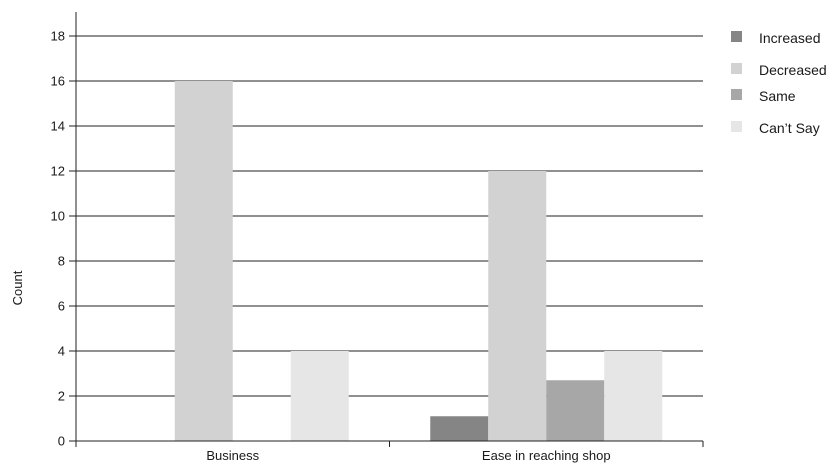 This screenshot has width=836, height=466. Describe the element at coordinates (777, 96) in the screenshot. I see `legend-label: Same` at that location.